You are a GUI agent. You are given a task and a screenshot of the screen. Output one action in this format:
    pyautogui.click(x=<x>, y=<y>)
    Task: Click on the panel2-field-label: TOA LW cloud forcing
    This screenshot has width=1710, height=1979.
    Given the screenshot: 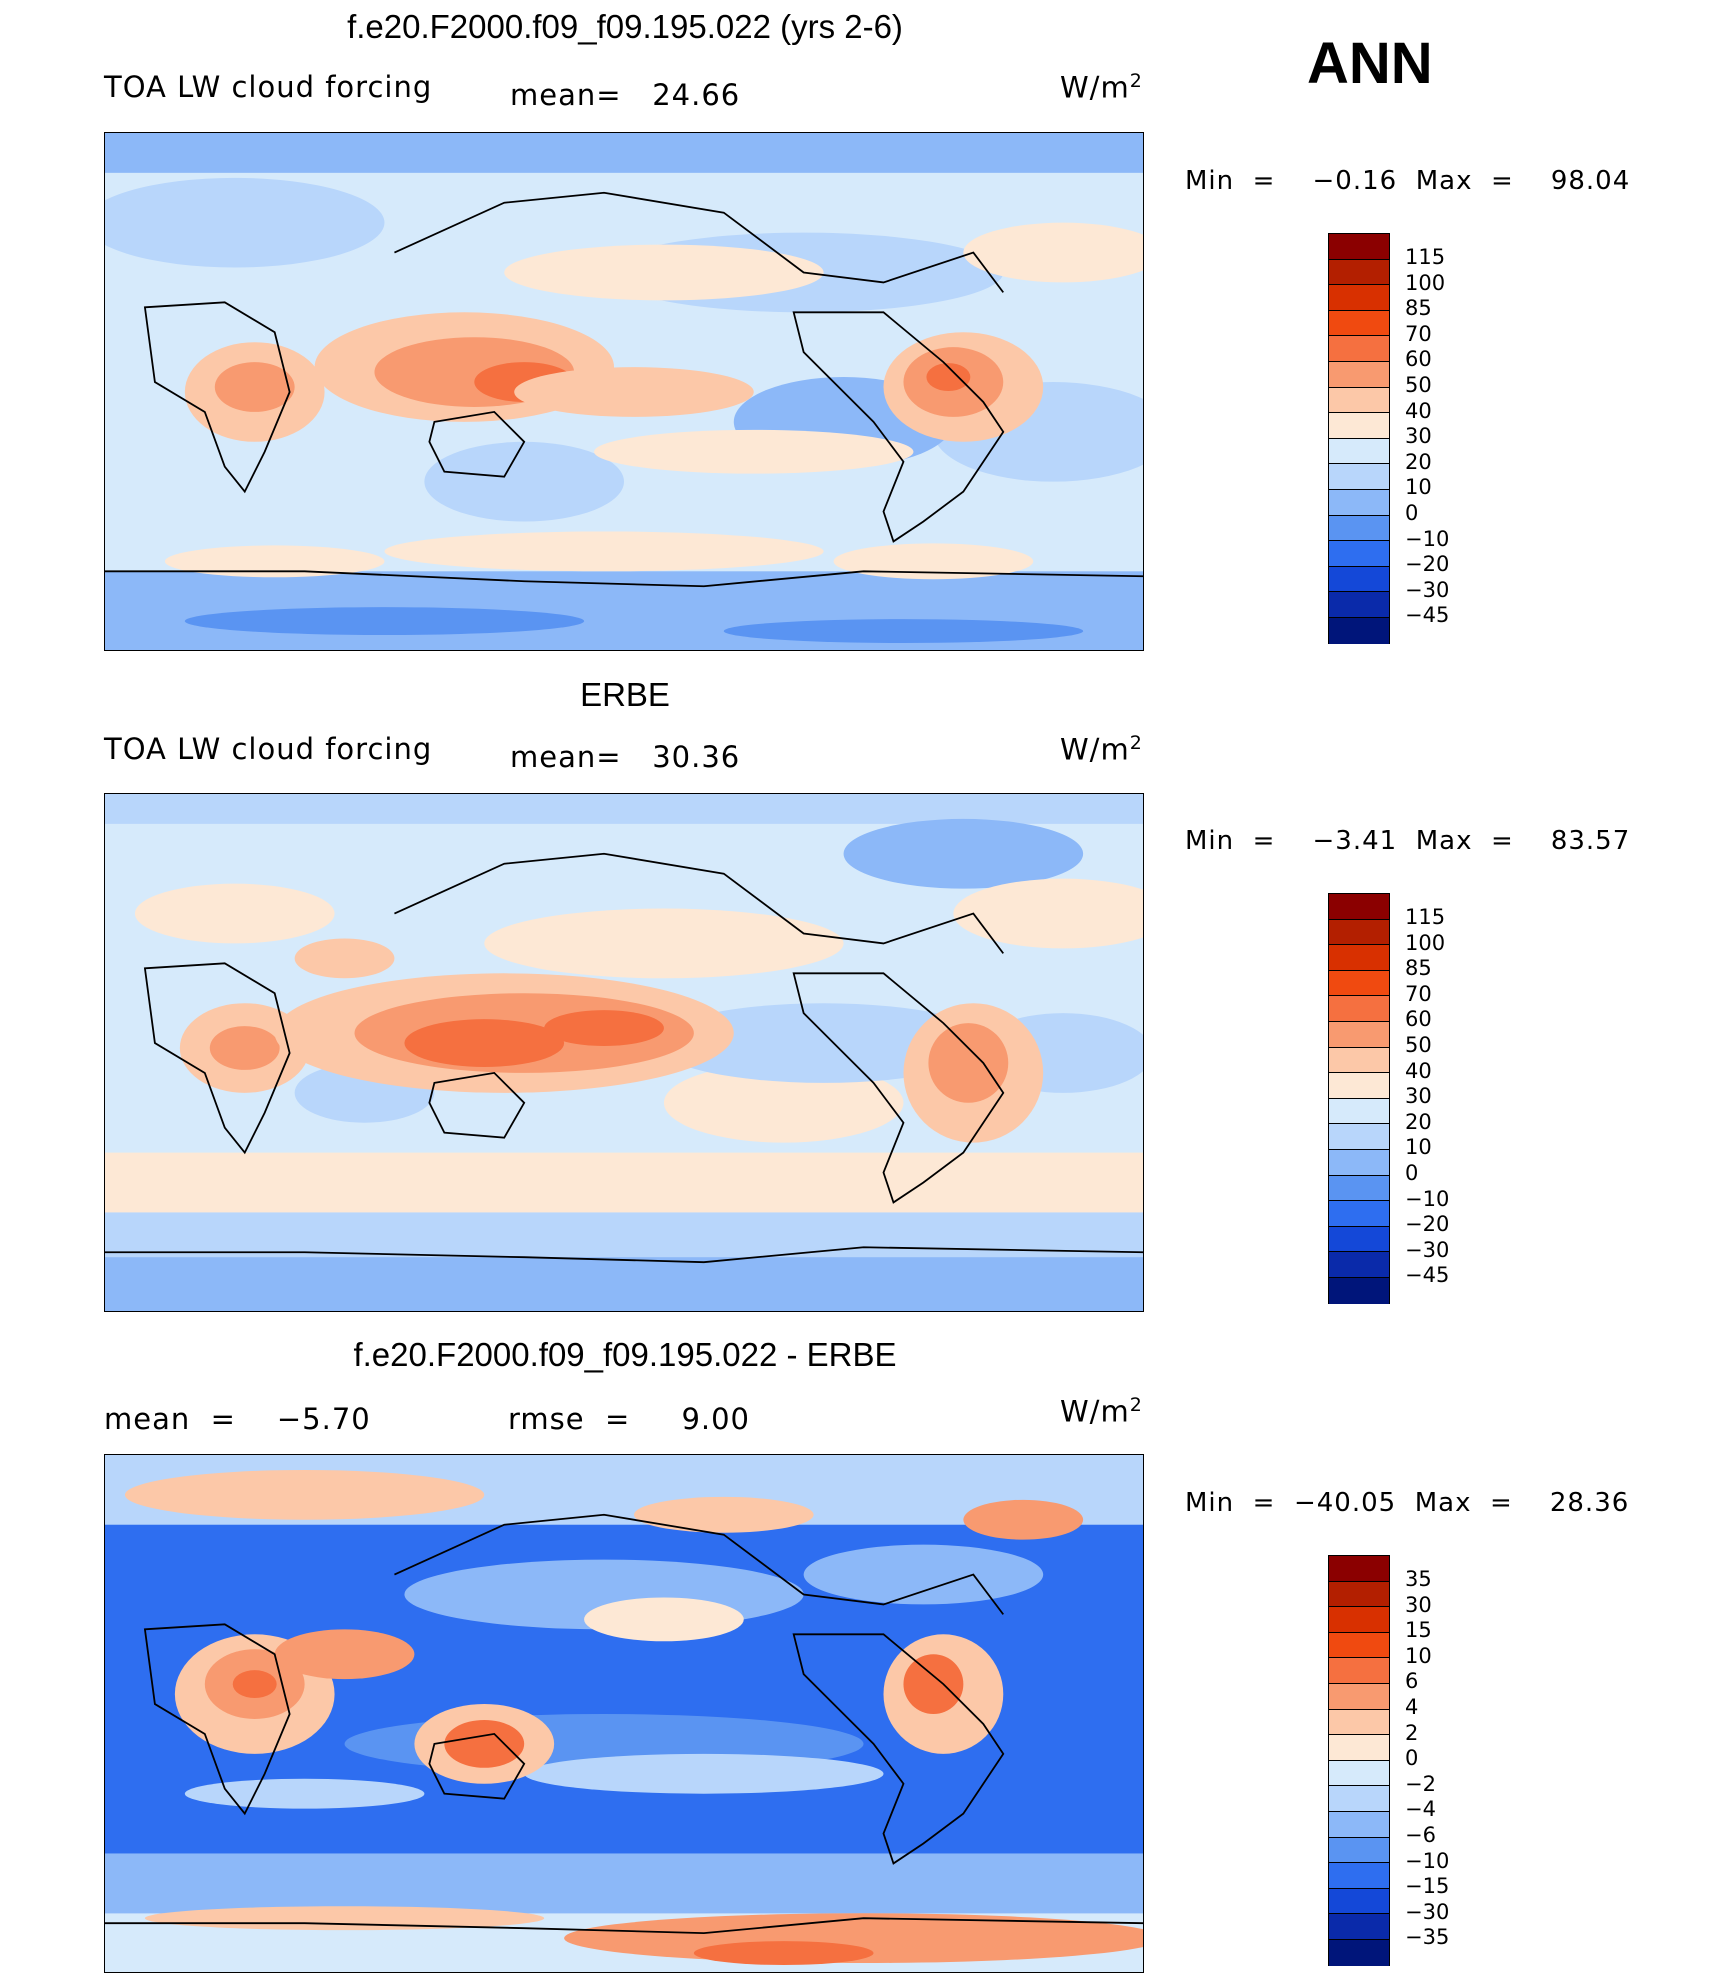 What is the action you would take?
    pyautogui.click(x=268, y=749)
    